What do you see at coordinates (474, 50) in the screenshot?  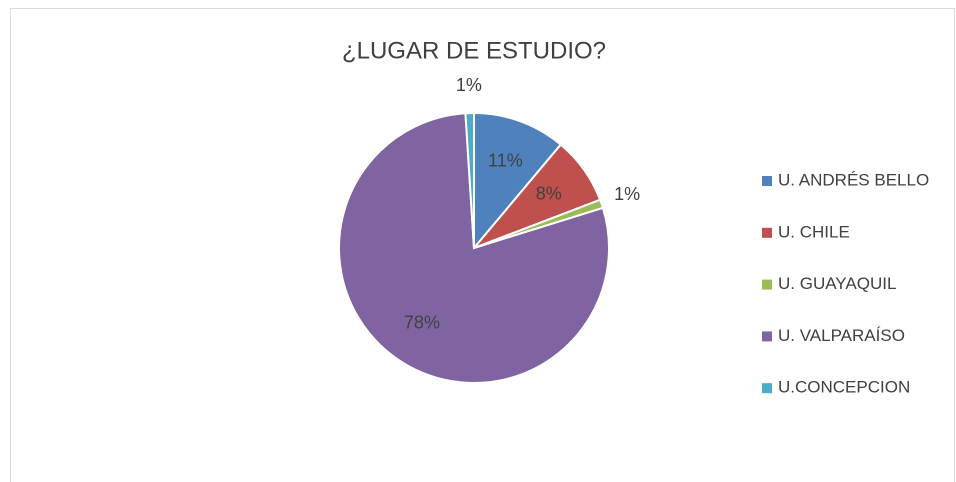 I see `chart-title: ¿LUGAR DE ESTUDIO?` at bounding box center [474, 50].